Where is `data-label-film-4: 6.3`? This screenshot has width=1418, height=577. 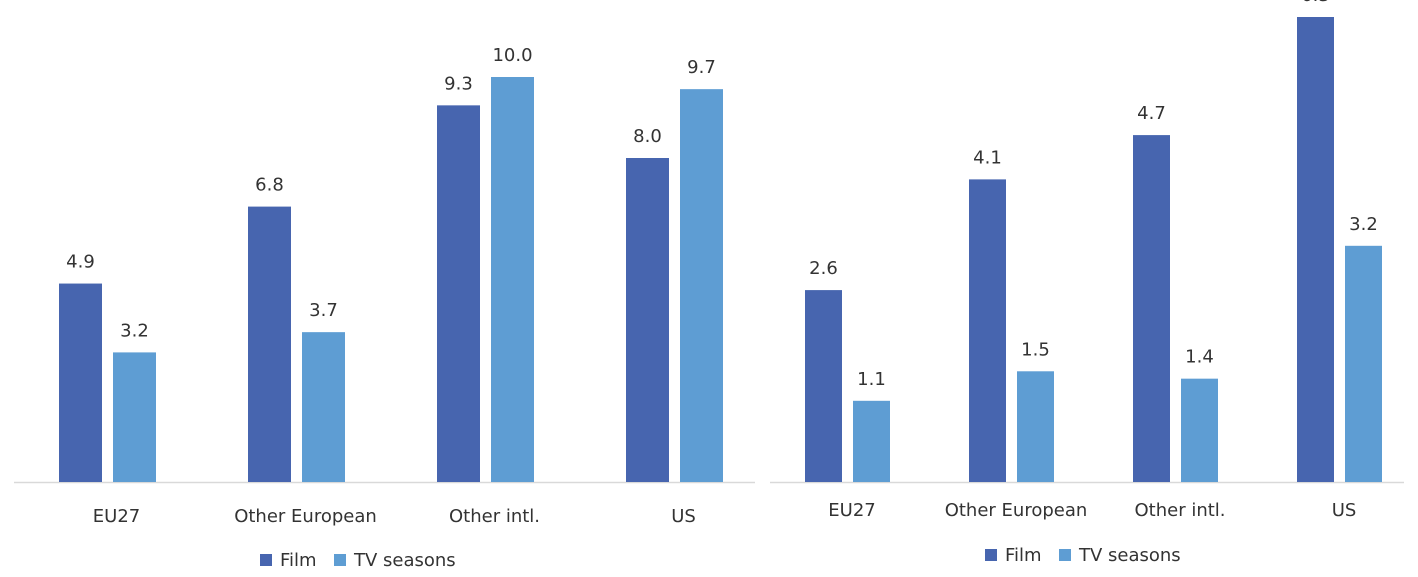 data-label-film-4: 6.3 is located at coordinates (1315, 3).